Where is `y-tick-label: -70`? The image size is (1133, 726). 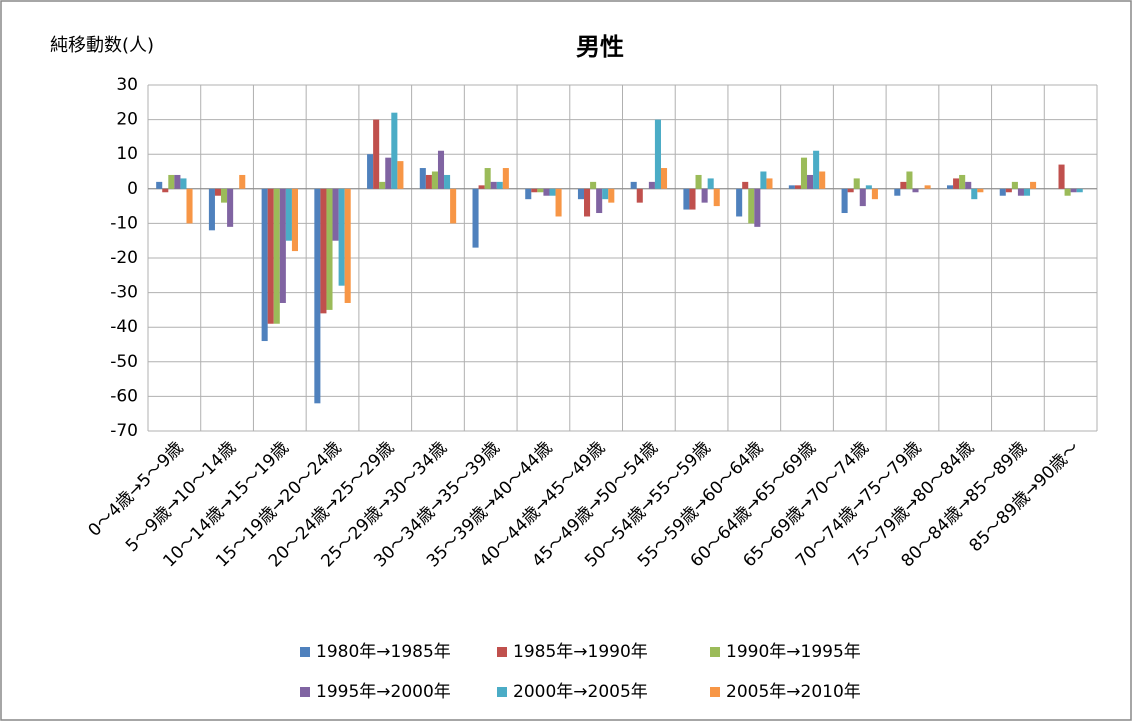
y-tick-label: -70 is located at coordinates (124, 431).